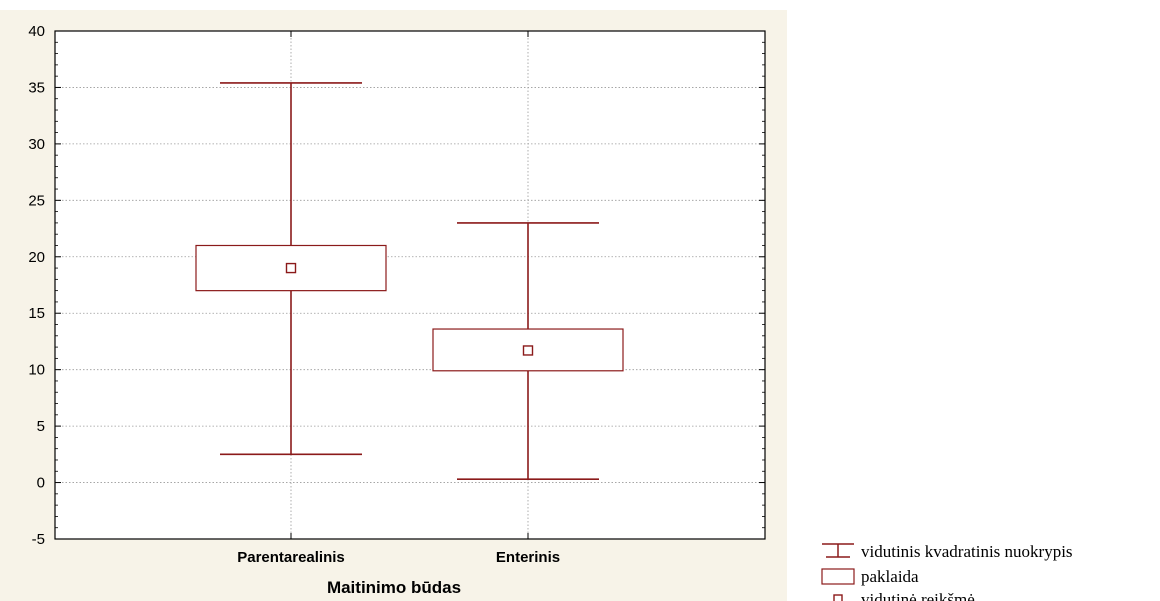 This screenshot has width=1160, height=601. Describe the element at coordinates (967, 551) in the screenshot. I see `legend-label: vidutinis kvadratinis nuokrypis` at that location.